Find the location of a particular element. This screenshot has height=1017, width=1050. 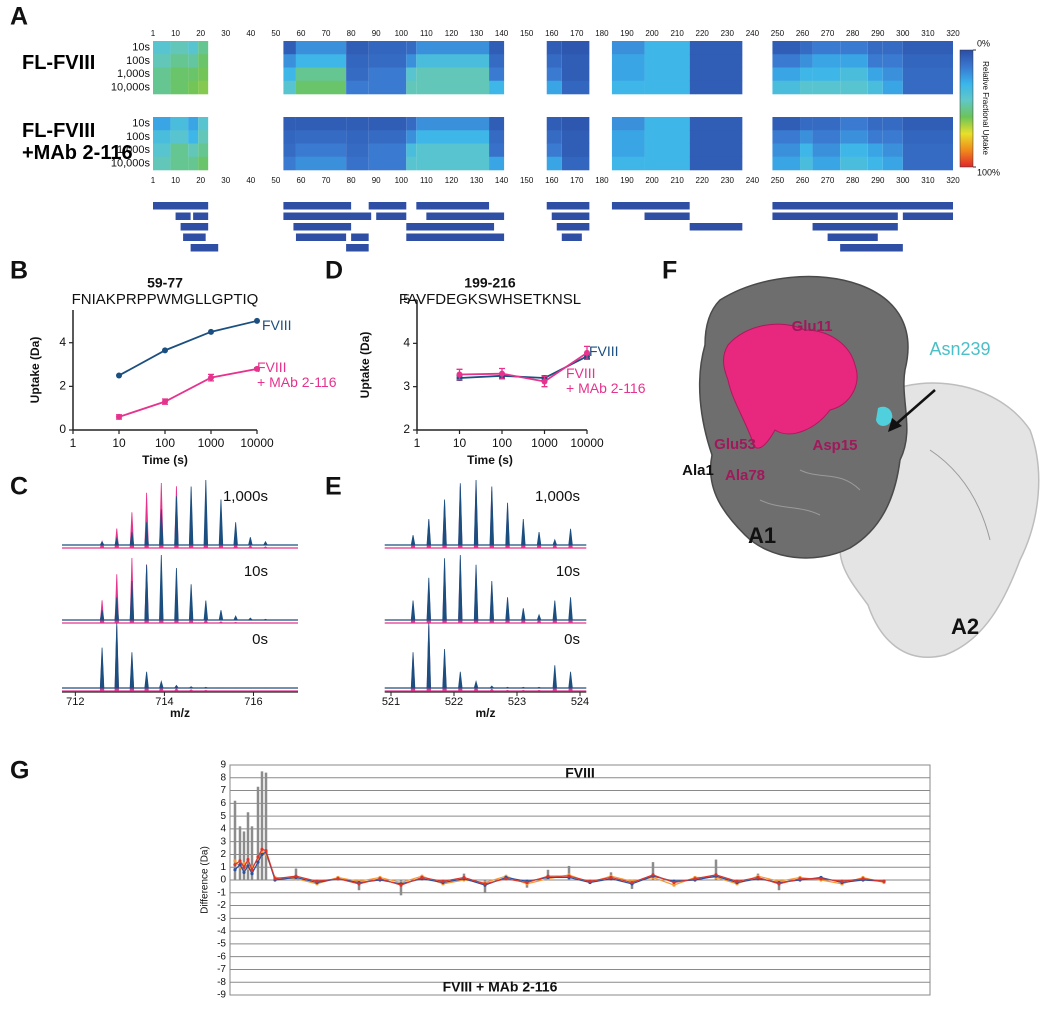

structure is located at coordinates (869, 466).